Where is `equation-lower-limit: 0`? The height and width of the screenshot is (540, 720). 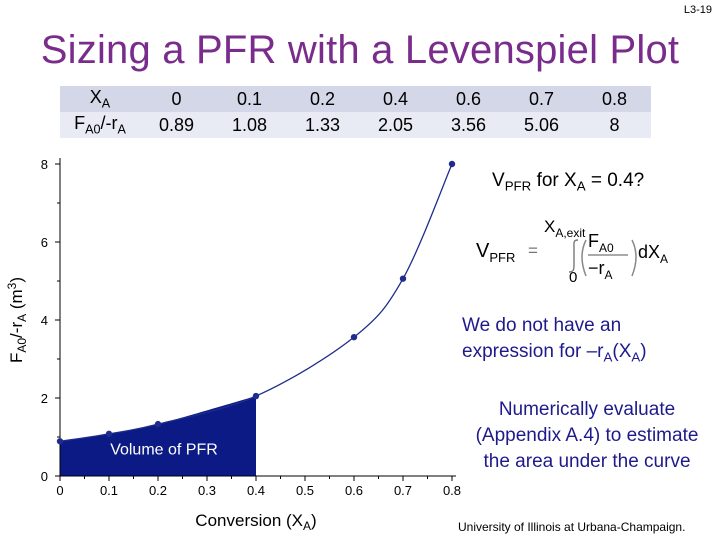
equation-lower-limit: 0 is located at coordinates (573, 277).